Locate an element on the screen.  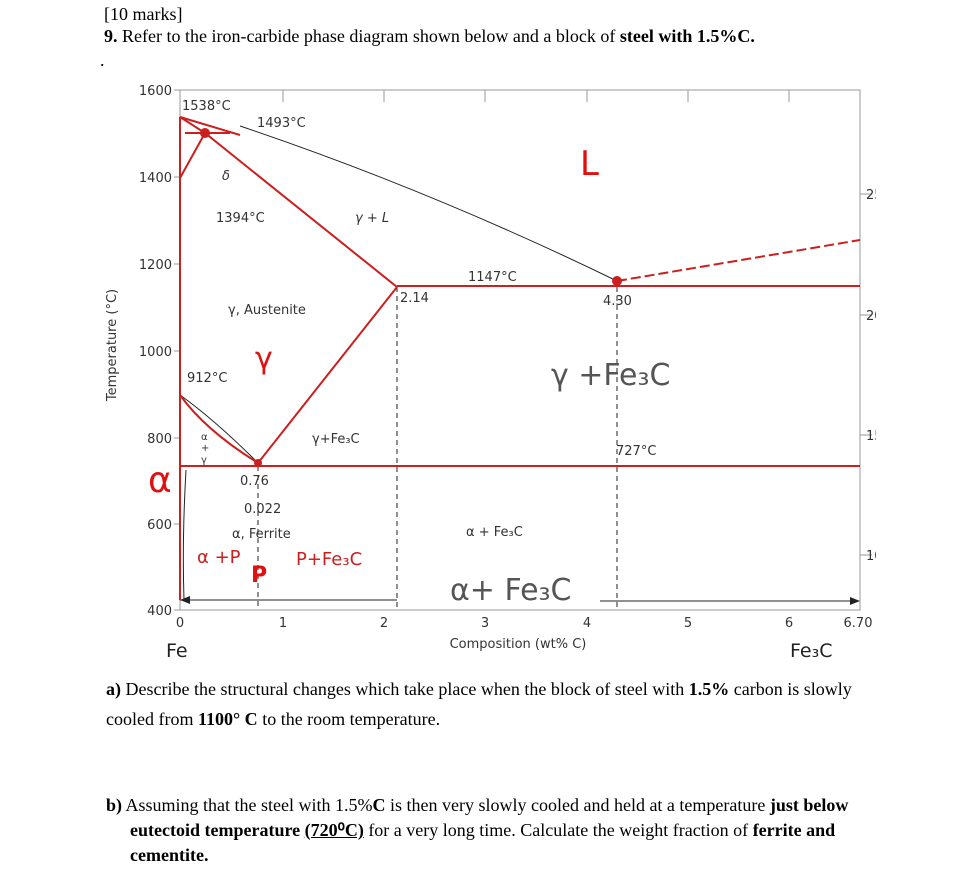
label-liquid: L is located at coordinates (589, 164).